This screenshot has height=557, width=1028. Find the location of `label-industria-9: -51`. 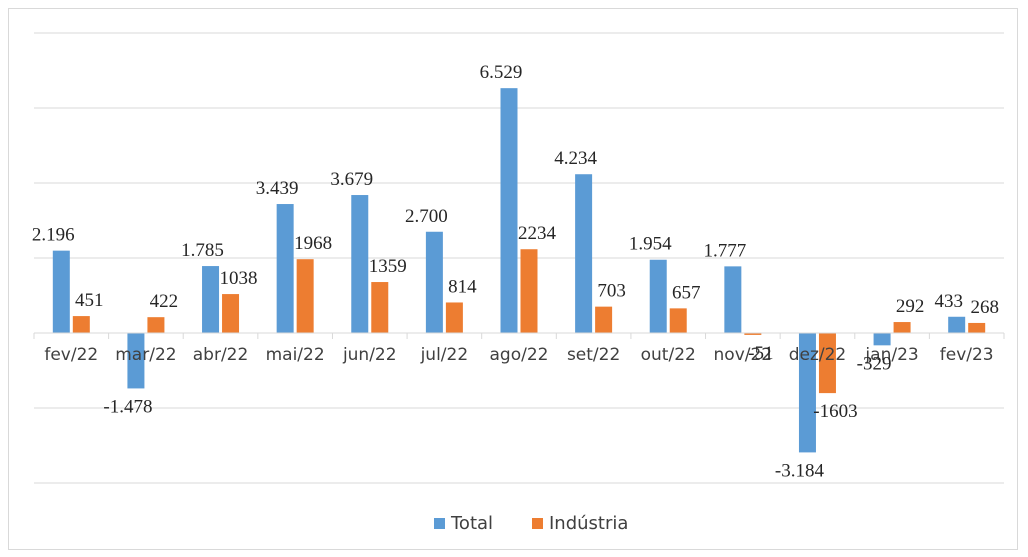

label-industria-9: -51 is located at coordinates (760, 353).